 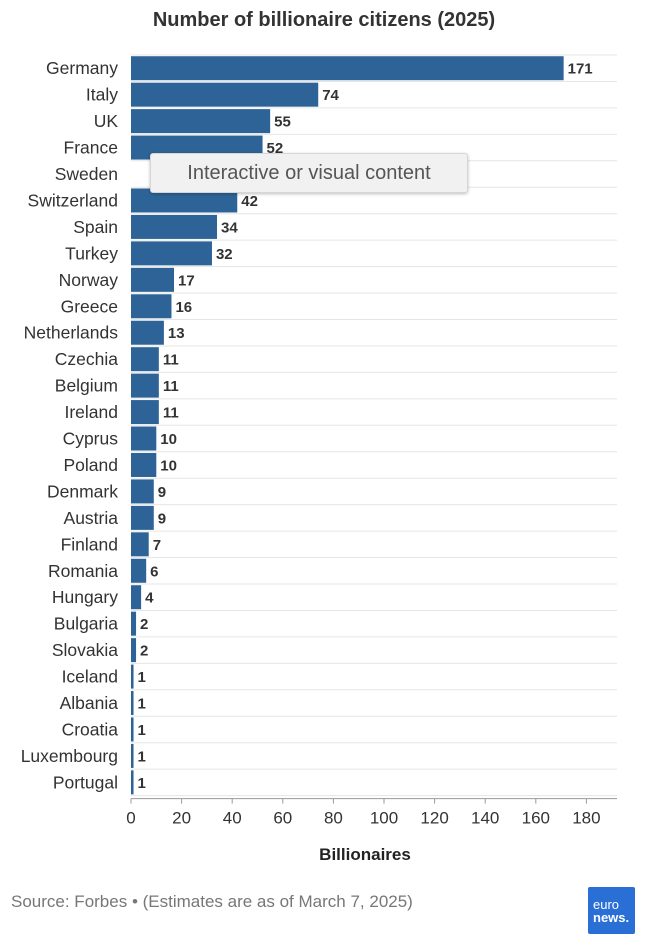 I want to click on value-label: 55, so click(x=282, y=122).